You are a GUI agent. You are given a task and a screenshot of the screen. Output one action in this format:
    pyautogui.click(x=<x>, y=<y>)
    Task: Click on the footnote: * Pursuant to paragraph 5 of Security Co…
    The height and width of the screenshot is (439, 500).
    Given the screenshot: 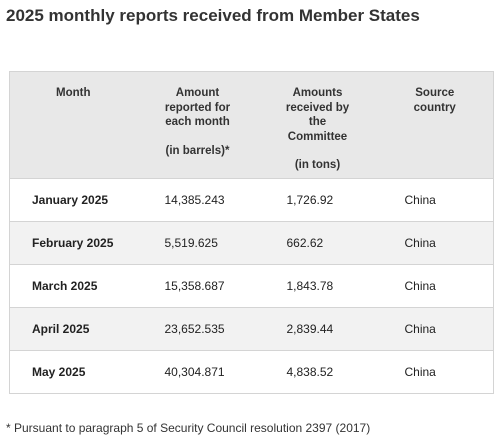 What is the action you would take?
    pyautogui.click(x=188, y=428)
    